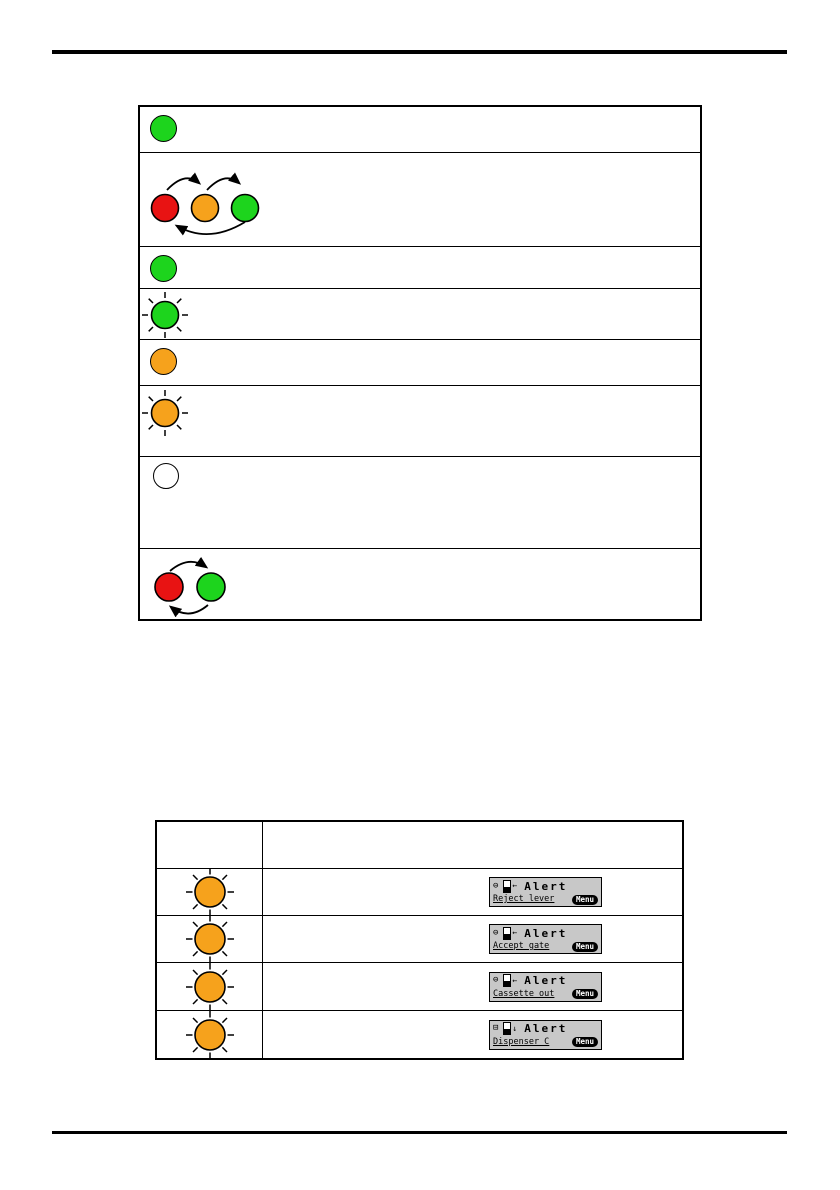 Image resolution: width=840 pixels, height=1190 pixels. I want to click on table-row: ⊖ ← Alert Cassette out Menu, so click(419, 986).